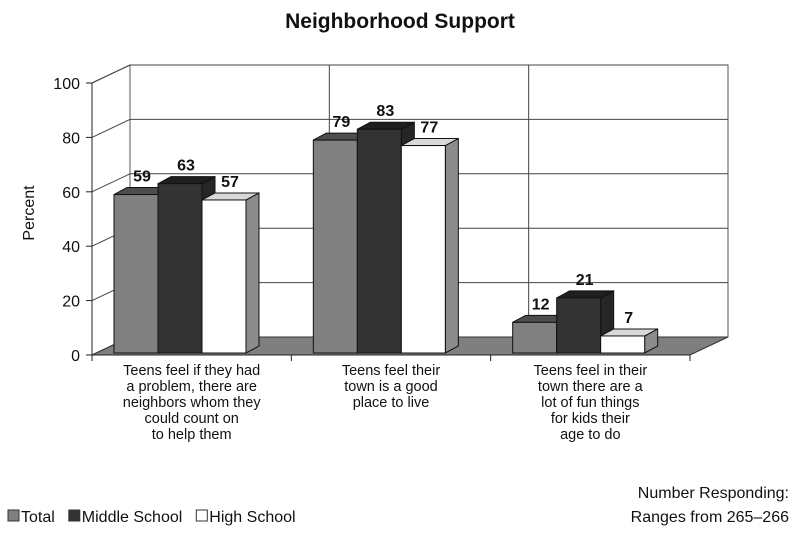 Image resolution: width=800 pixels, height=534 pixels. Describe the element at coordinates (585, 280) in the screenshot. I see `data-label: 21` at that location.